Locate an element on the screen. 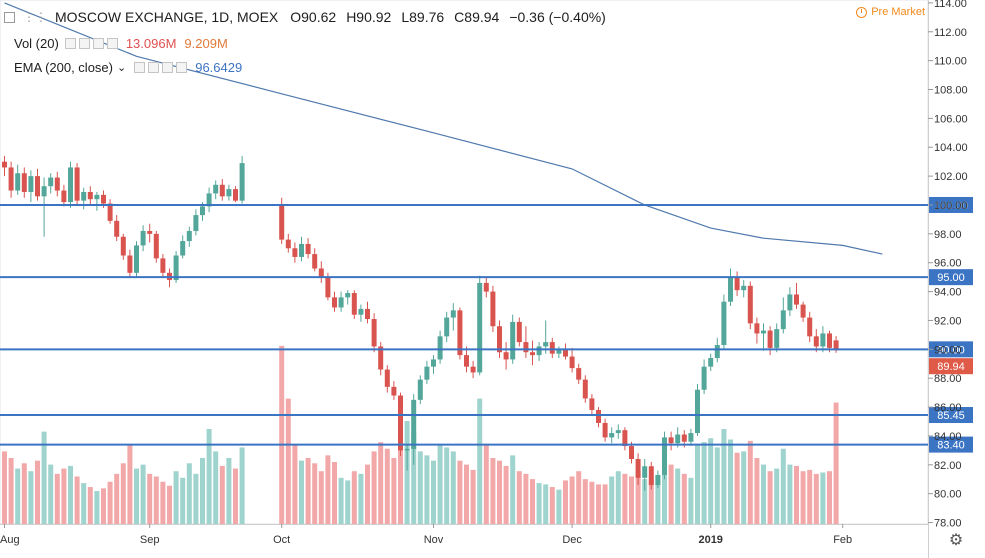 The width and height of the screenshot is (985, 558). pre-market-badge: Pre Market is located at coordinates (890, 12).